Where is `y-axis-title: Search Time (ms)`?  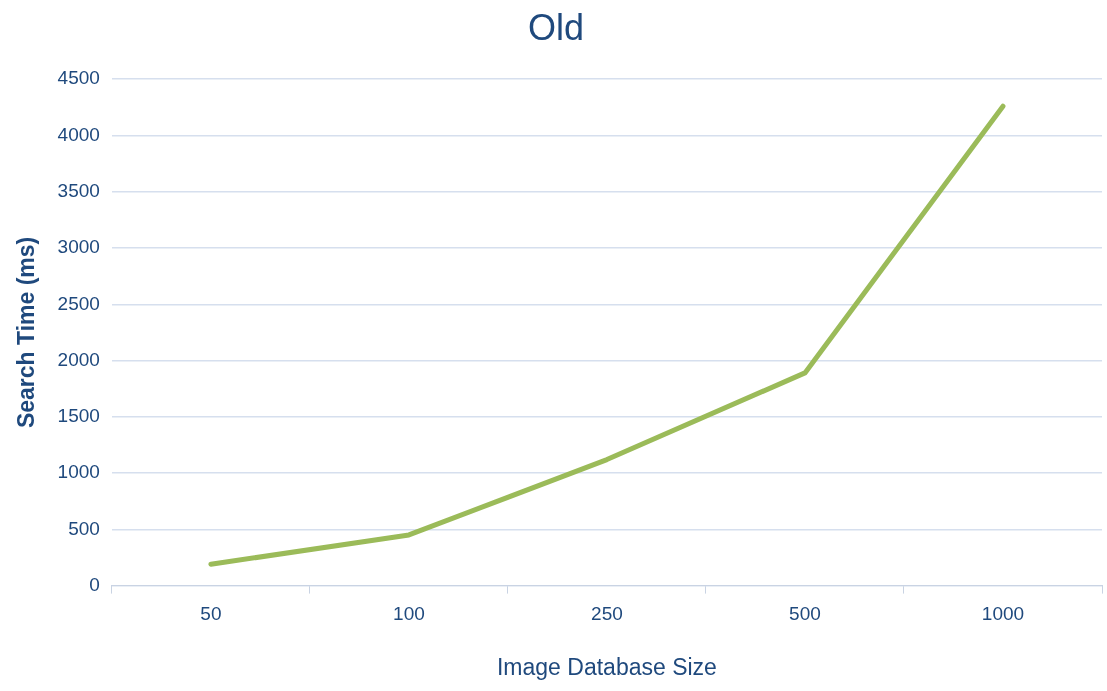 y-axis-title: Search Time (ms) is located at coordinates (26, 332).